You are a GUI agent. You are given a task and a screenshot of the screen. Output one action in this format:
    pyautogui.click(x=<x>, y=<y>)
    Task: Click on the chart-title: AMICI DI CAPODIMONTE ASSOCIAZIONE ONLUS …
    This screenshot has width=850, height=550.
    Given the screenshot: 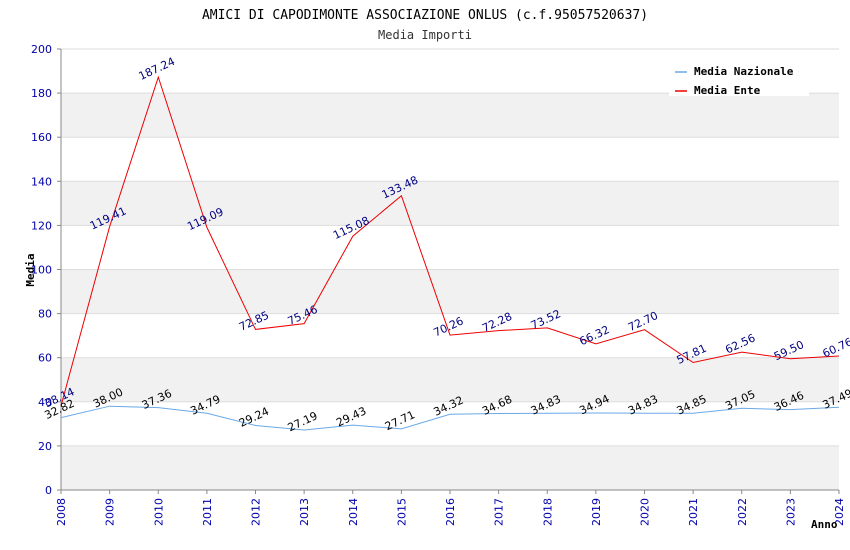 What is the action you would take?
    pyautogui.click(x=425, y=15)
    